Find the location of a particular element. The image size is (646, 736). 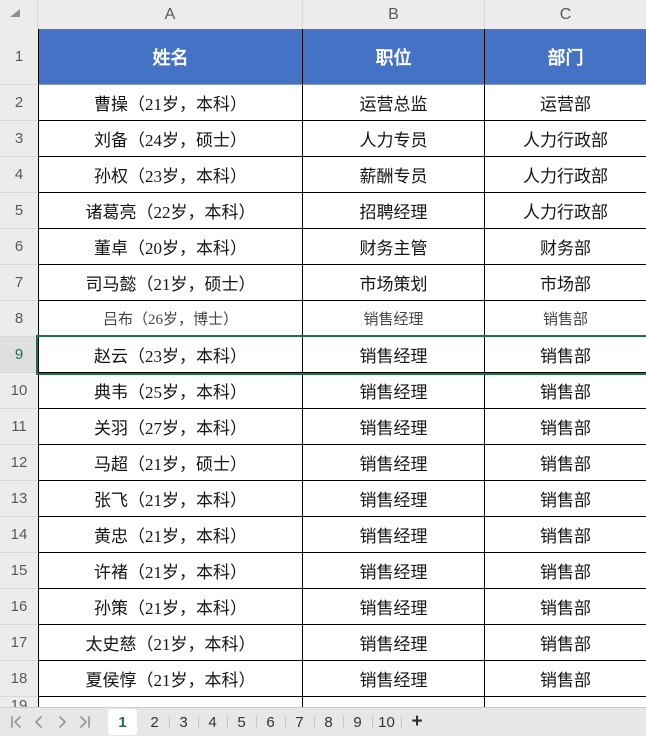

row-header-8: 8 is located at coordinates (19, 319).